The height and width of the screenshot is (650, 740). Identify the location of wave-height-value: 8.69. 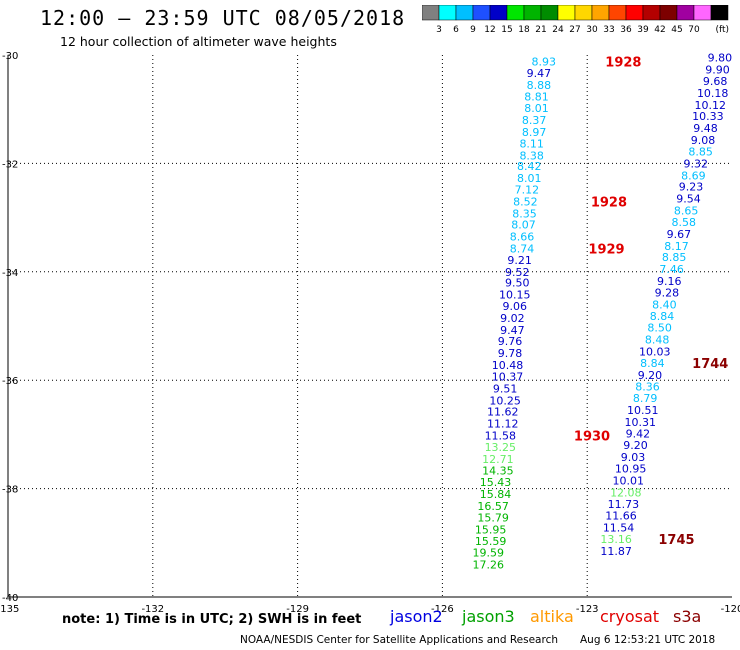
(693, 175).